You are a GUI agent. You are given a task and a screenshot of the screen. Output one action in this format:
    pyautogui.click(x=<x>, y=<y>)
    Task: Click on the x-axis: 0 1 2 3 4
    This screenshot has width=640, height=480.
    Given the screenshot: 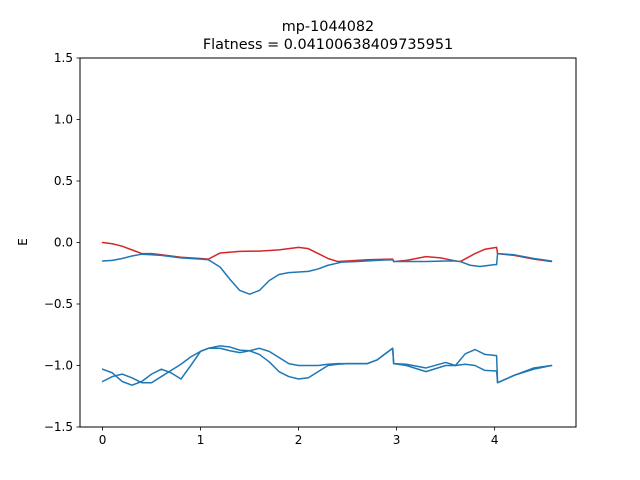 What is the action you would take?
    pyautogui.click(x=299, y=437)
    